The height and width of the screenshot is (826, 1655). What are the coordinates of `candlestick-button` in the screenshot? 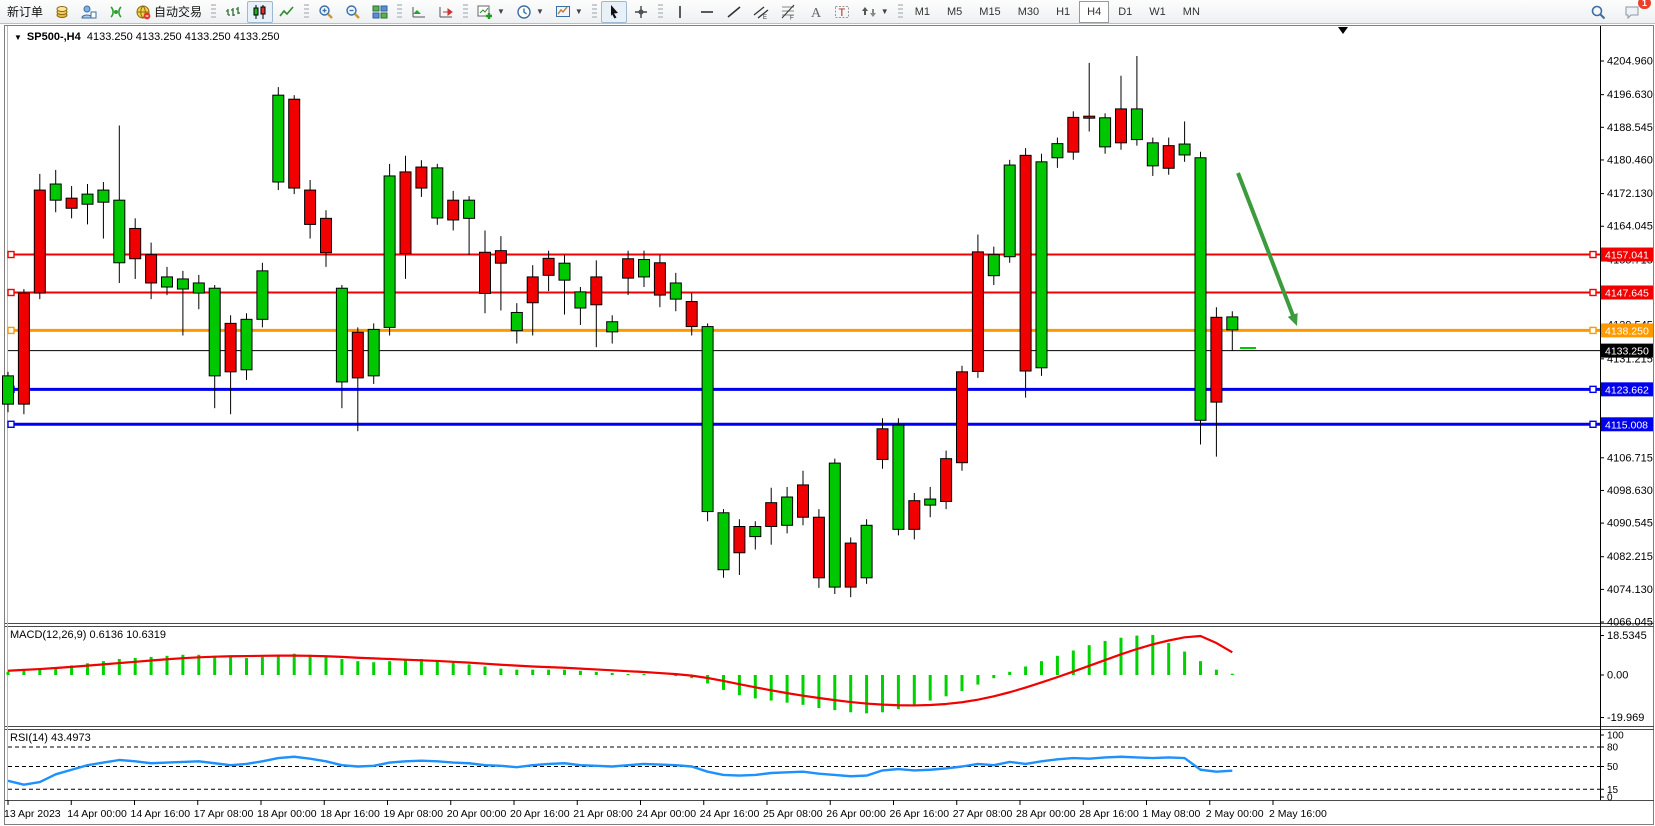 It's located at (260, 11).